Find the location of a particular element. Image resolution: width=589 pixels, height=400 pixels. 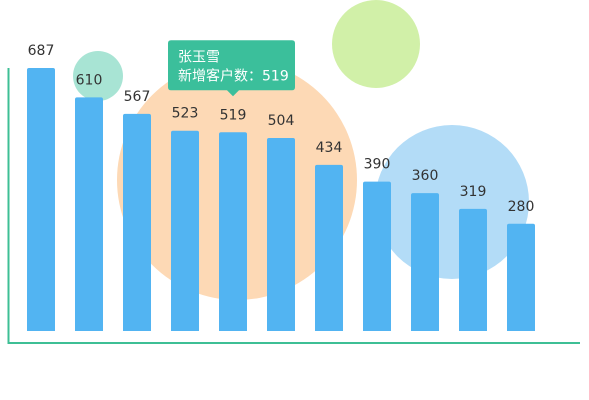

value-label: 519 is located at coordinates (233, 115).